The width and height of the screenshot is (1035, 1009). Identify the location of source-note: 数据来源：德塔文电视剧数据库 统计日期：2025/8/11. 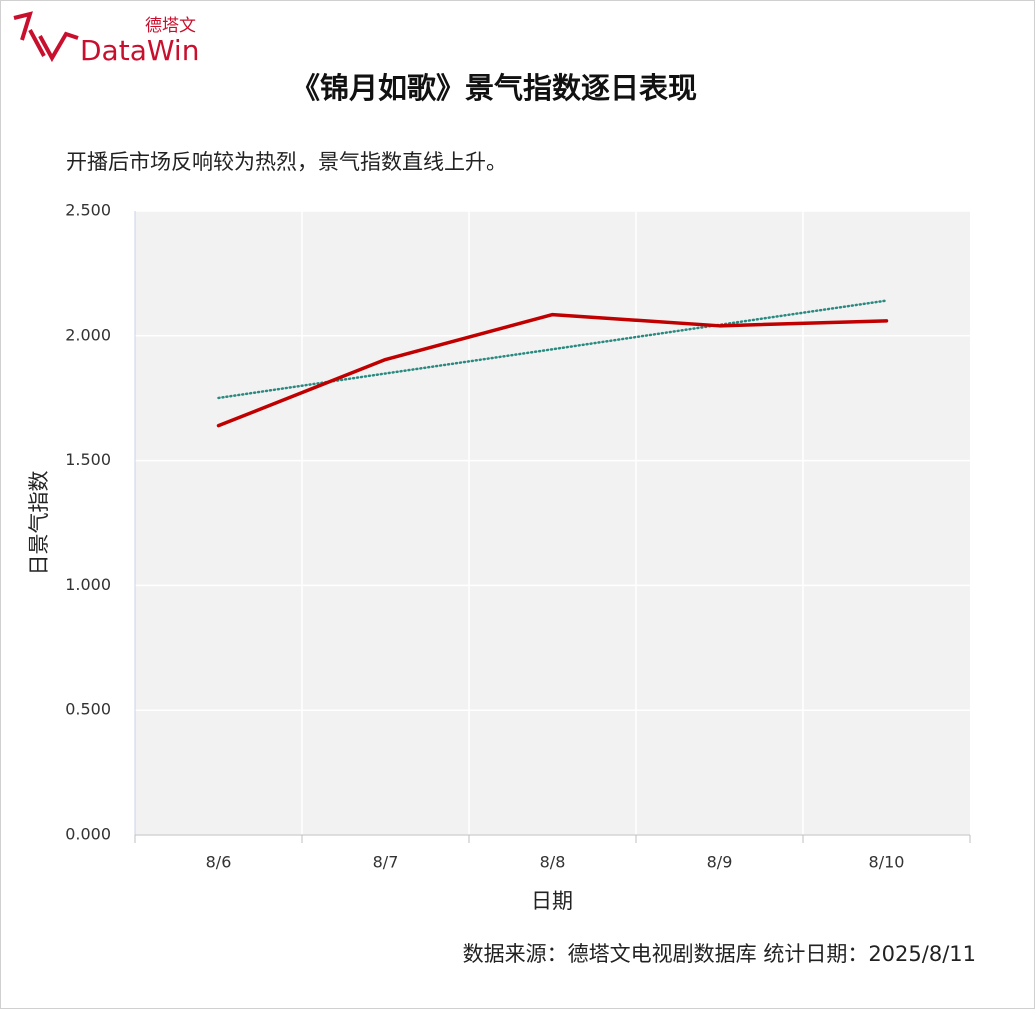
(719, 954).